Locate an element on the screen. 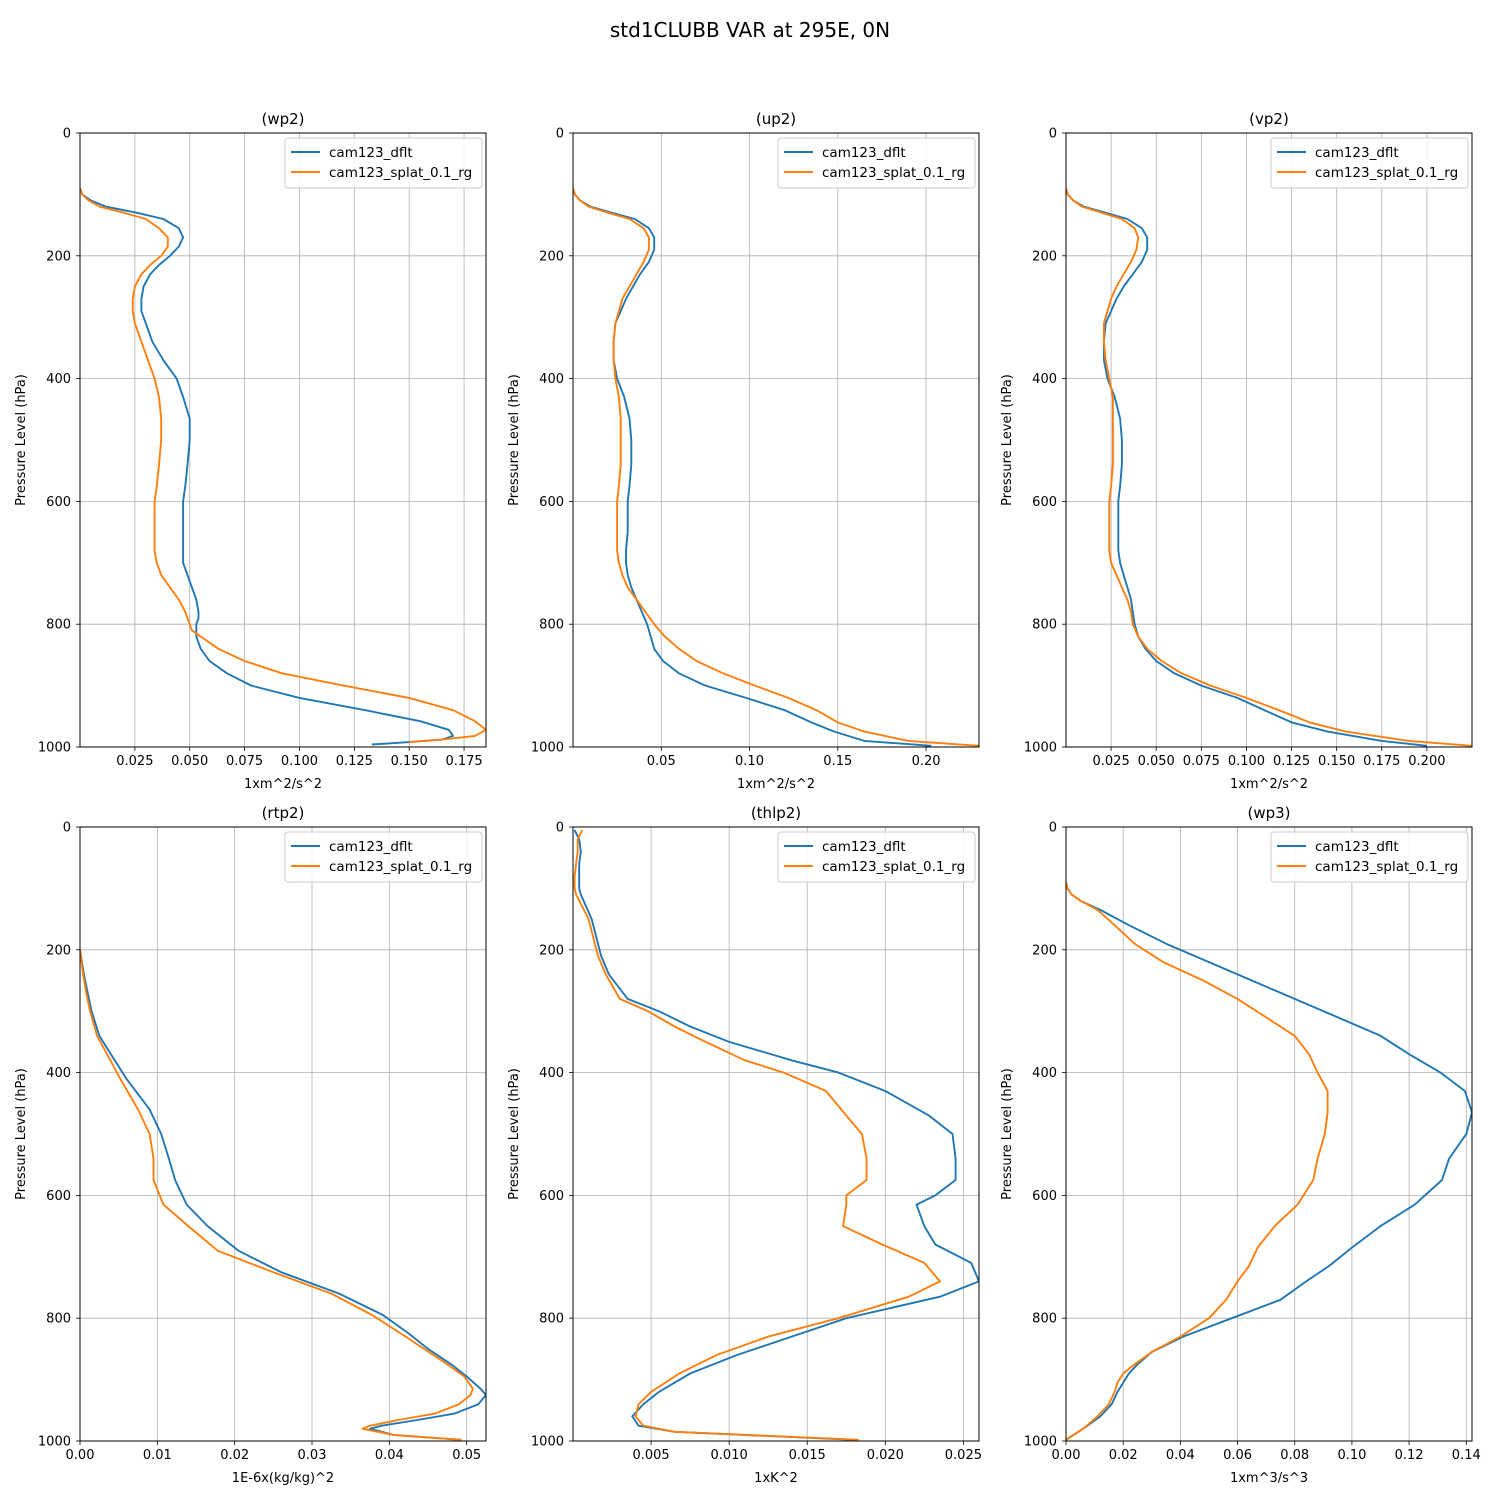  x-axis-label: 1xK^2 is located at coordinates (776, 1478).